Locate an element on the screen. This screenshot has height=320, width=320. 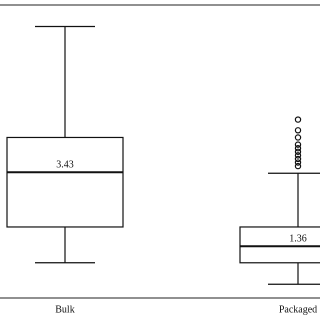
x-tick-label: Packaged is located at coordinates (298, 309).